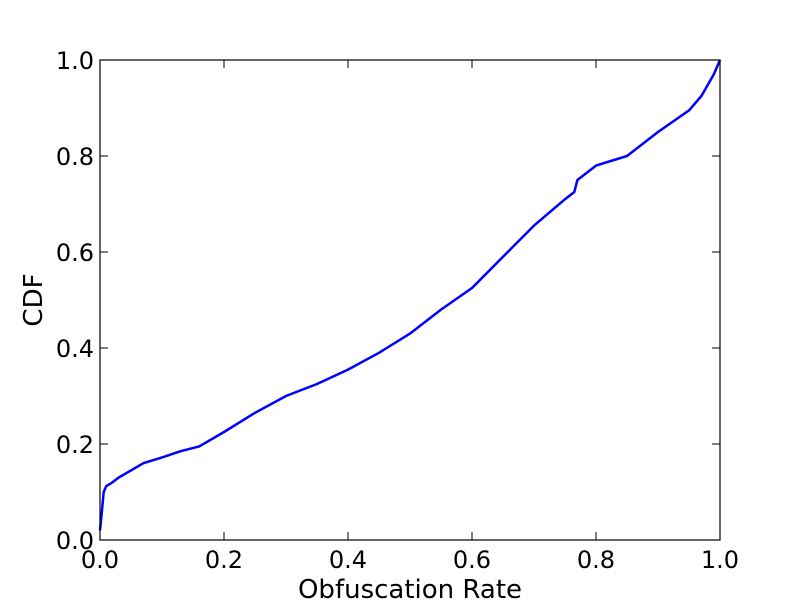 This screenshot has height=600, width=800. Describe the element at coordinates (34, 299) in the screenshot. I see `y-axis-label: CDF` at that location.